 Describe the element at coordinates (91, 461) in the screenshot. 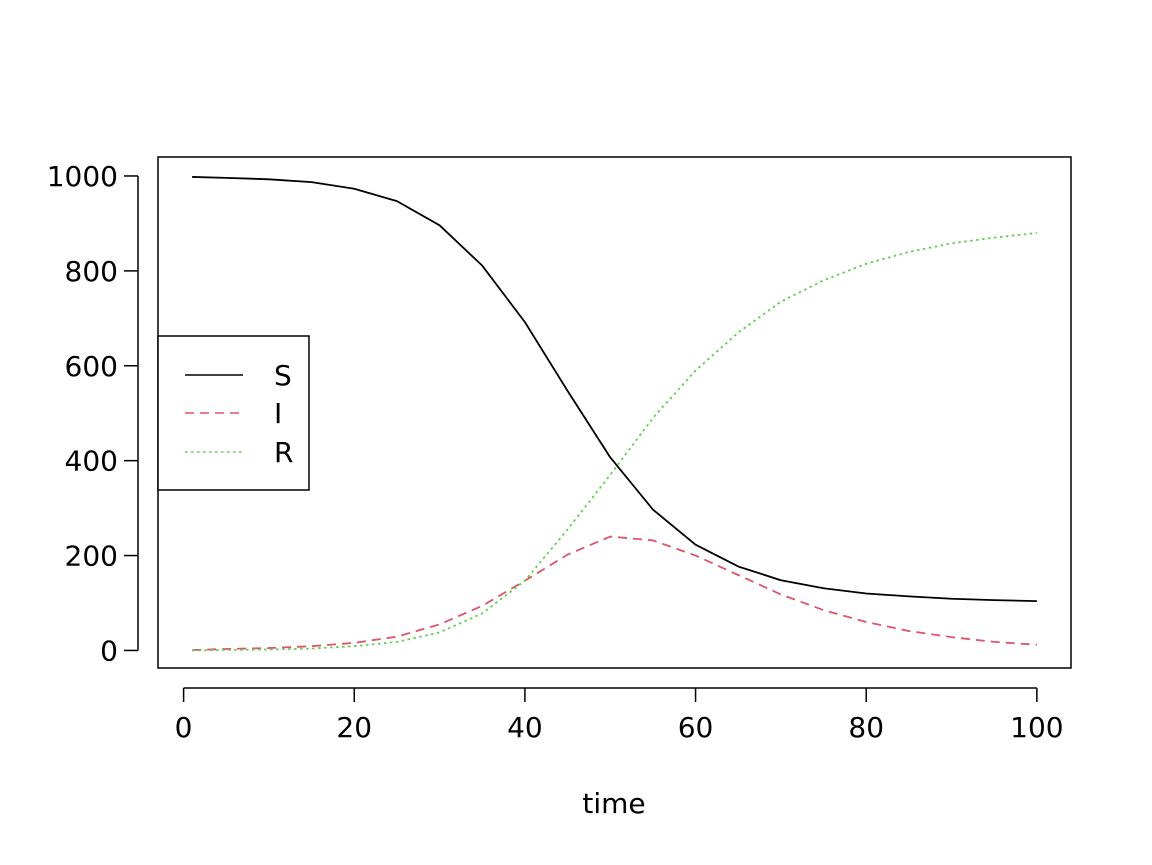

I see `y-tick-label: 400` at that location.